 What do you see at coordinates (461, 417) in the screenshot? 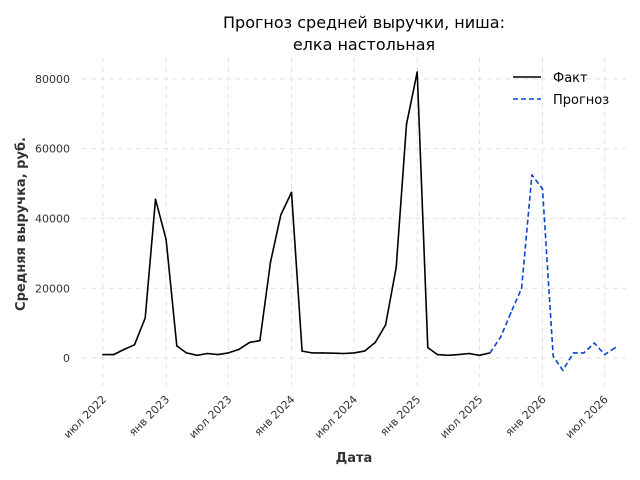
I see `x-tick-label: июл 2025` at bounding box center [461, 417].